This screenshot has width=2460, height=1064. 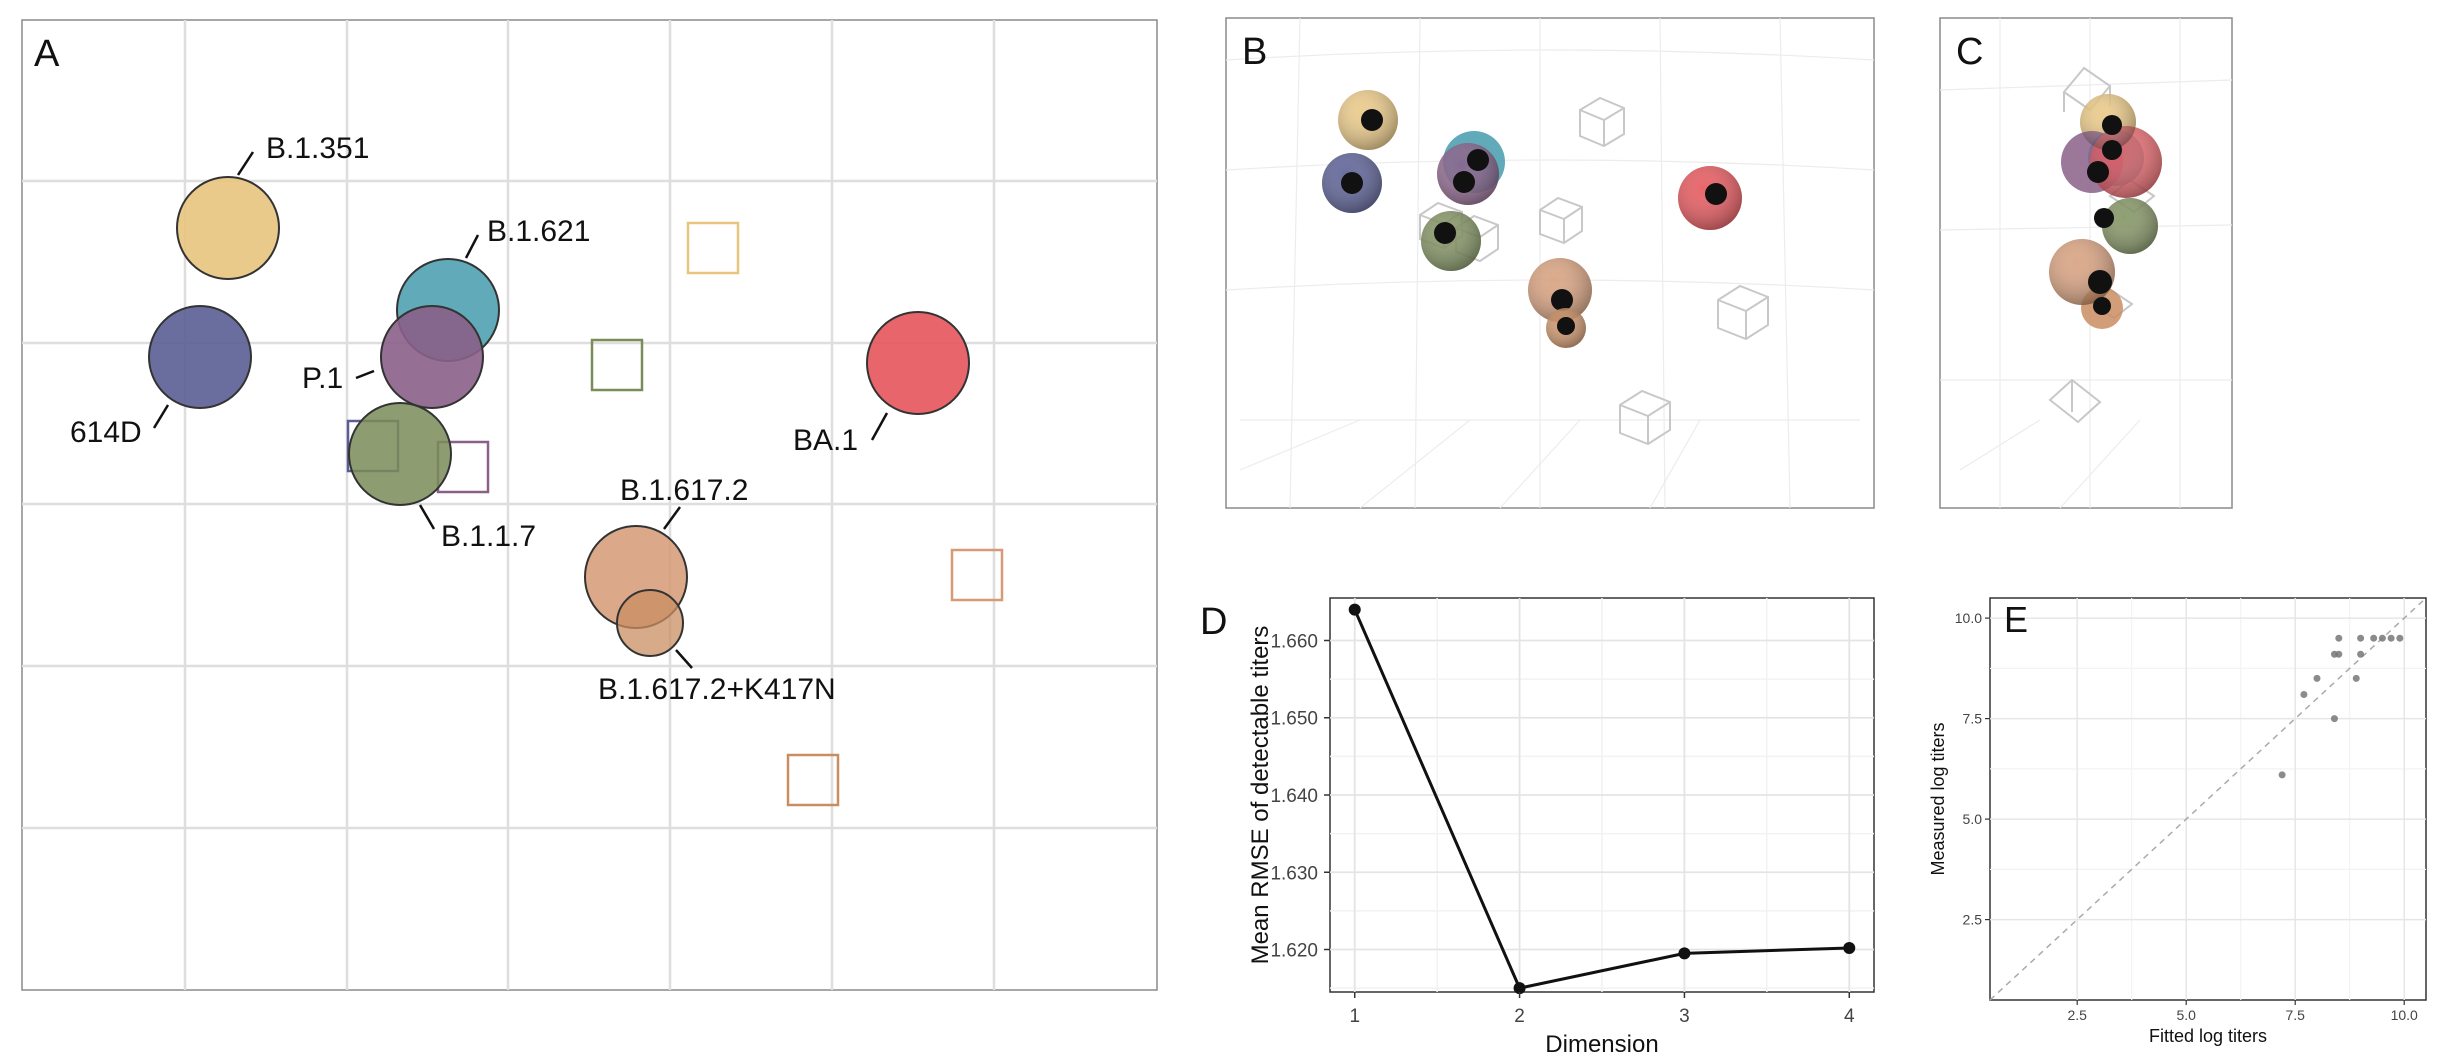 I want to click on antigen-circle-b16172-k417n, so click(x=650, y=623).